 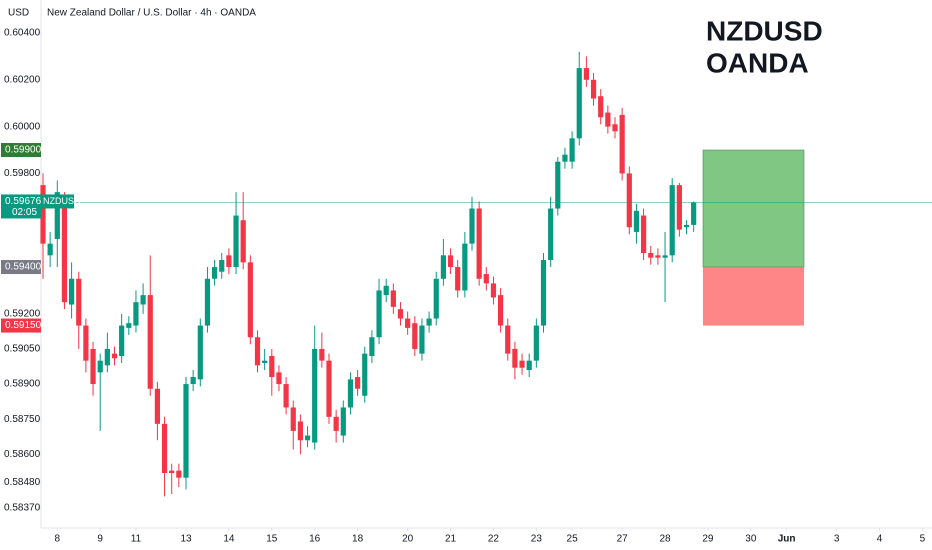 What do you see at coordinates (23, 325) in the screenshot?
I see `price-label: 0.59150` at bounding box center [23, 325].